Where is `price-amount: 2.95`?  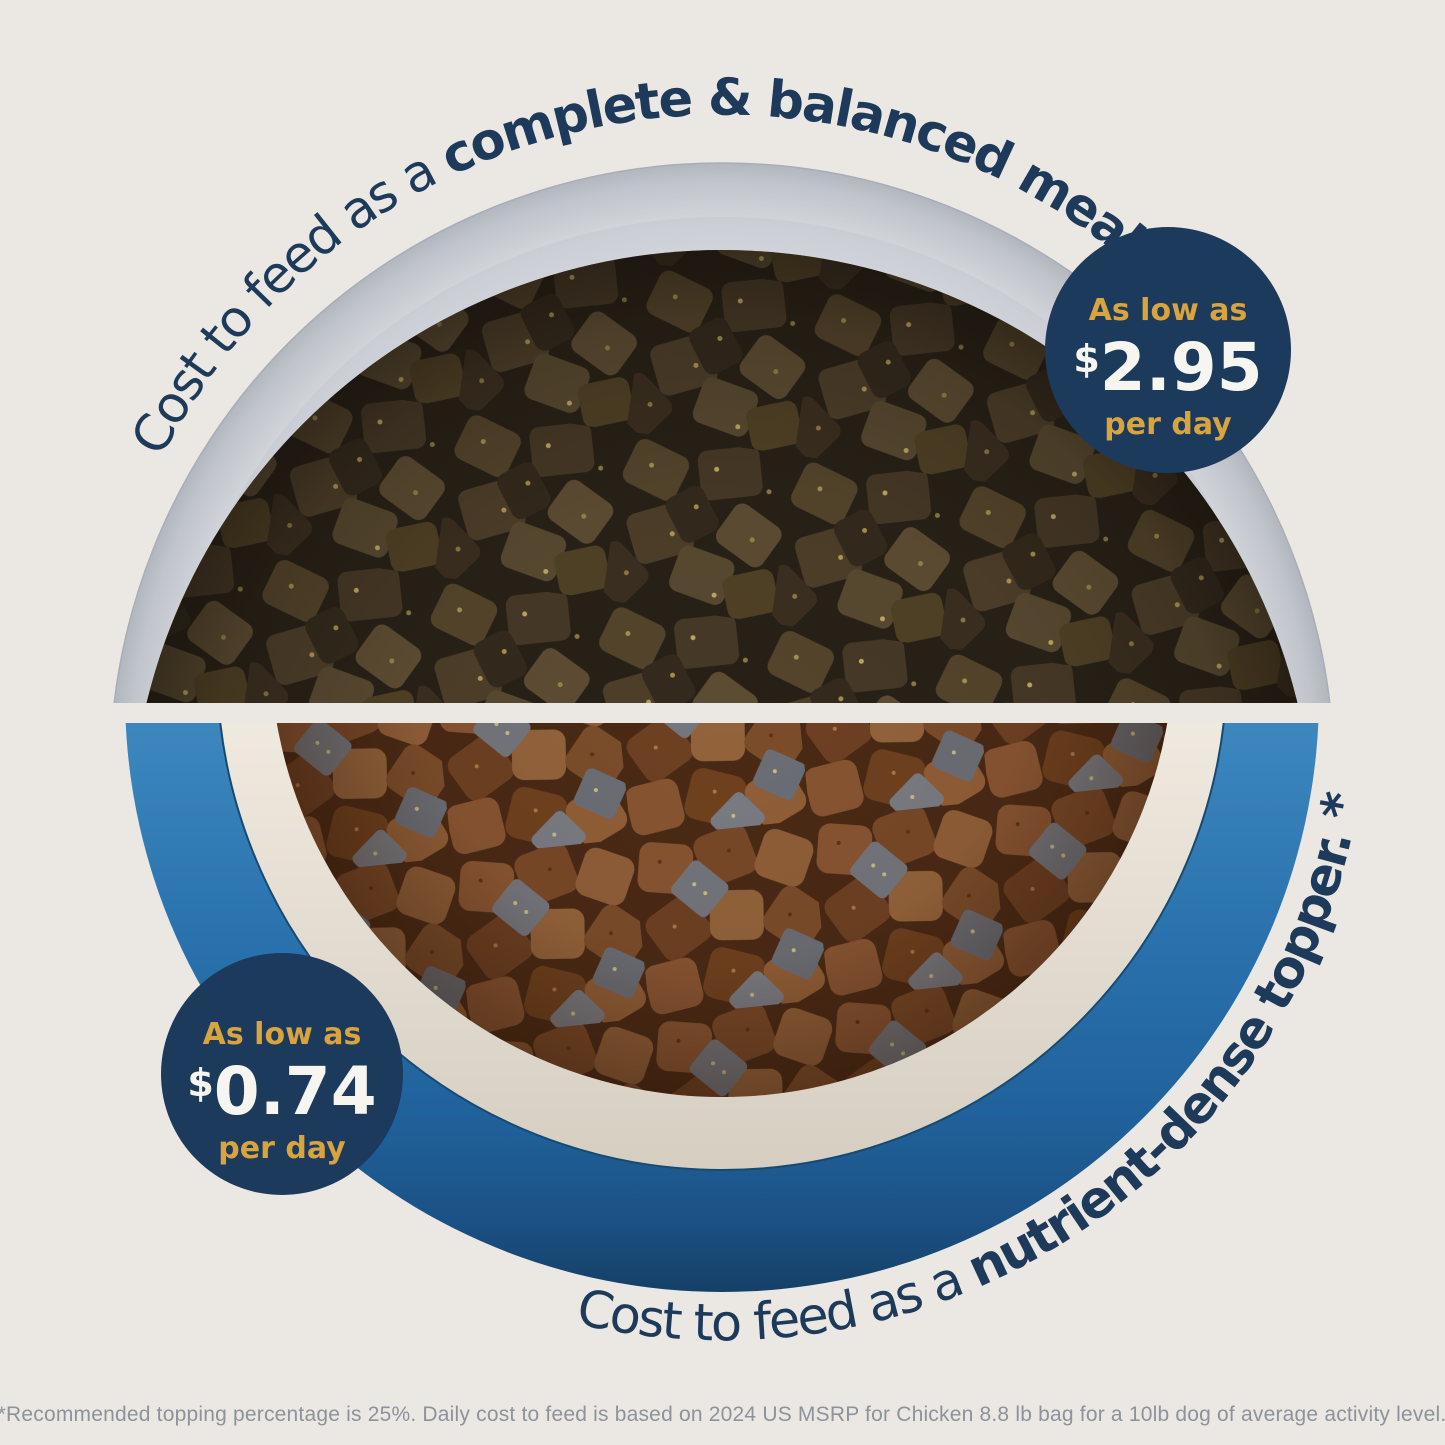
price-amount: 2.95 is located at coordinates (1181, 367).